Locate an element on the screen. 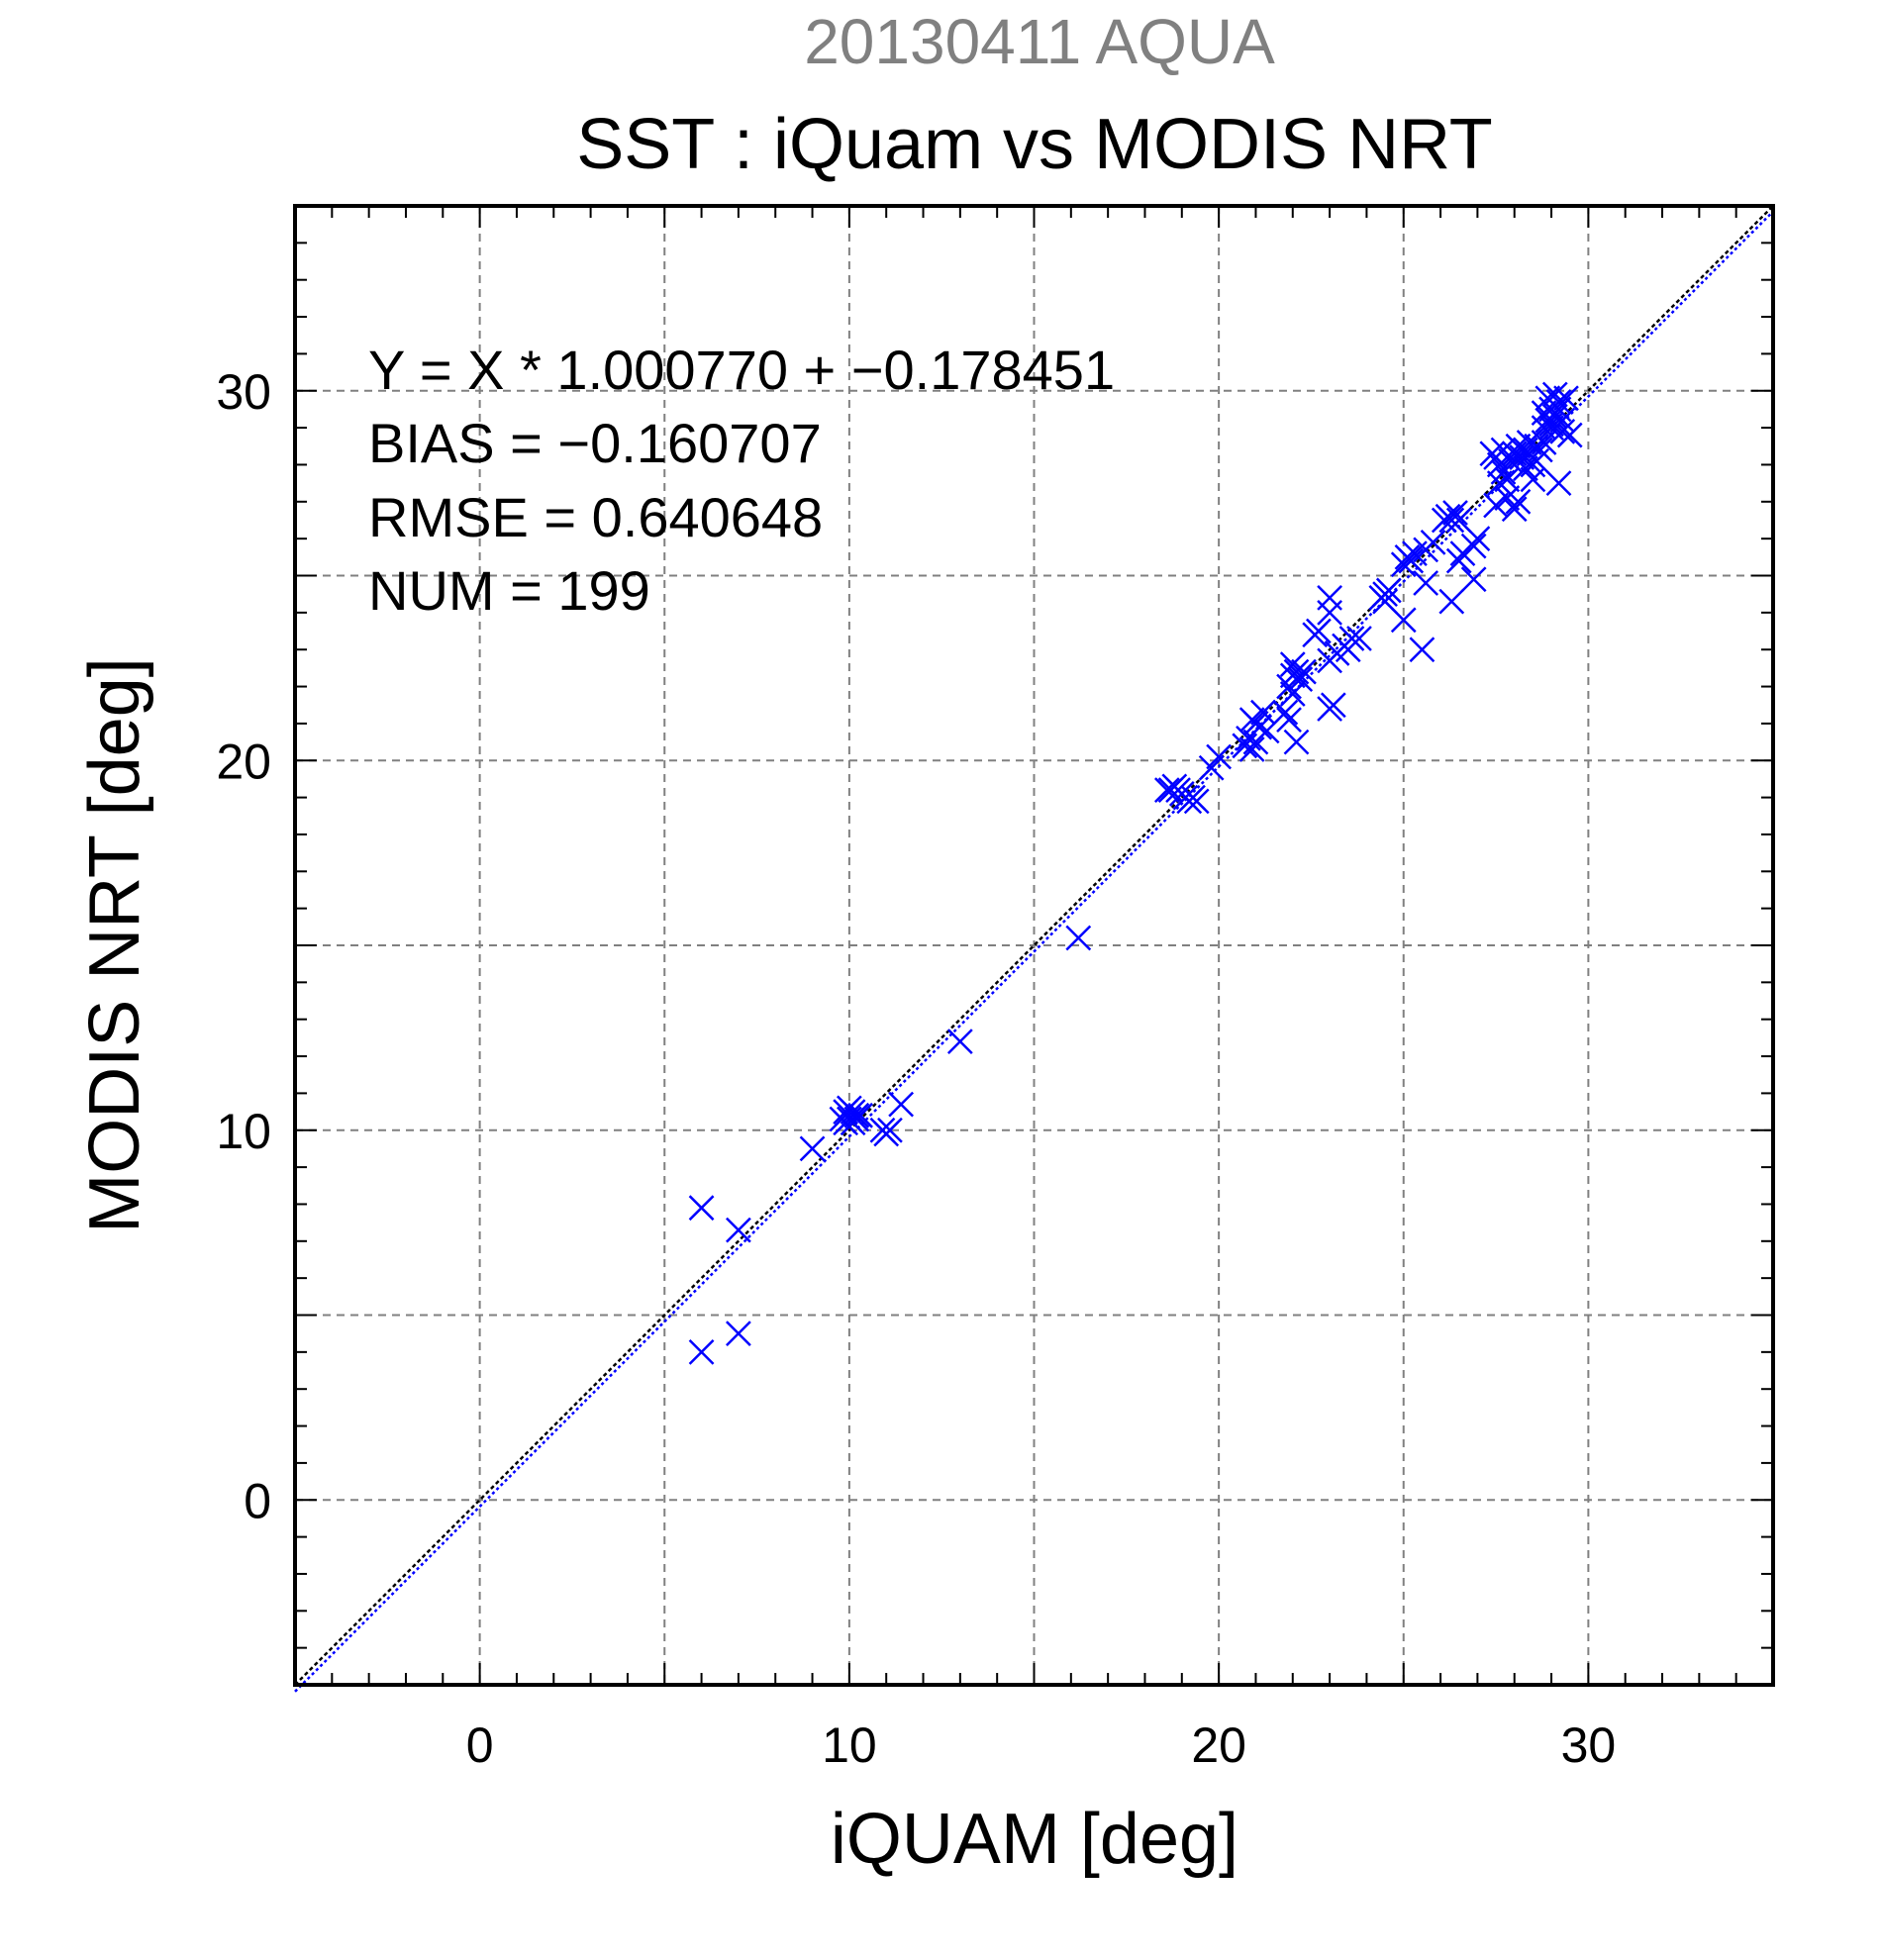 This screenshot has height=1960, width=1881. x-tick-label: 10 is located at coordinates (849, 1745).